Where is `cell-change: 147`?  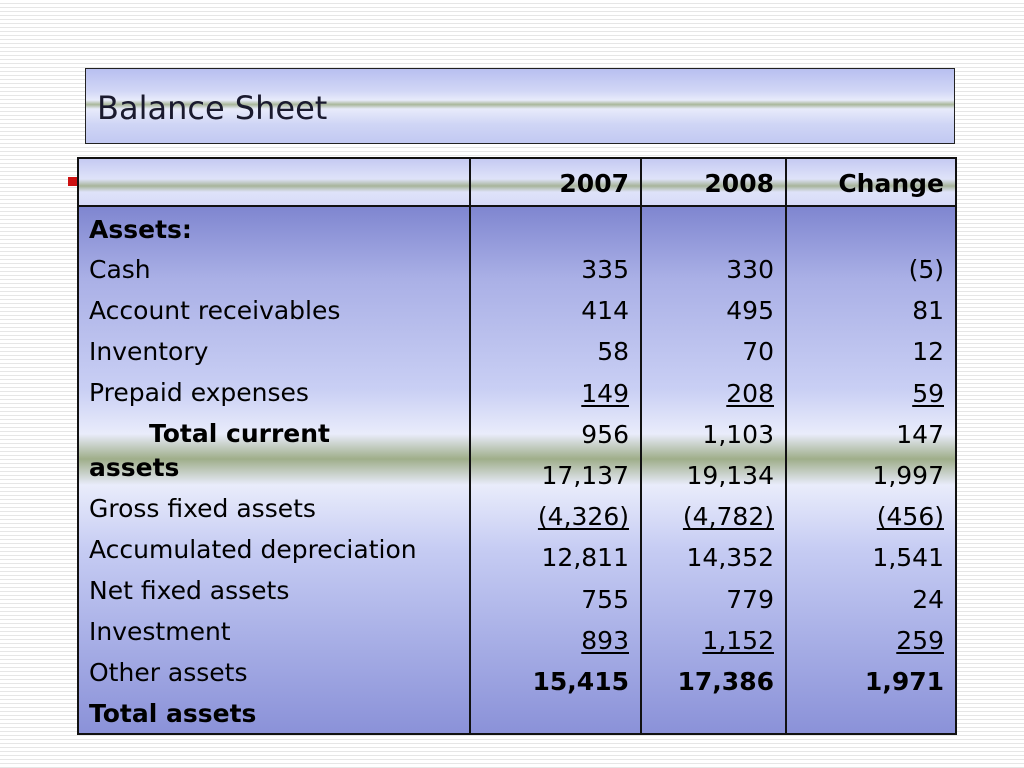 cell-change: 147 is located at coordinates (920, 434).